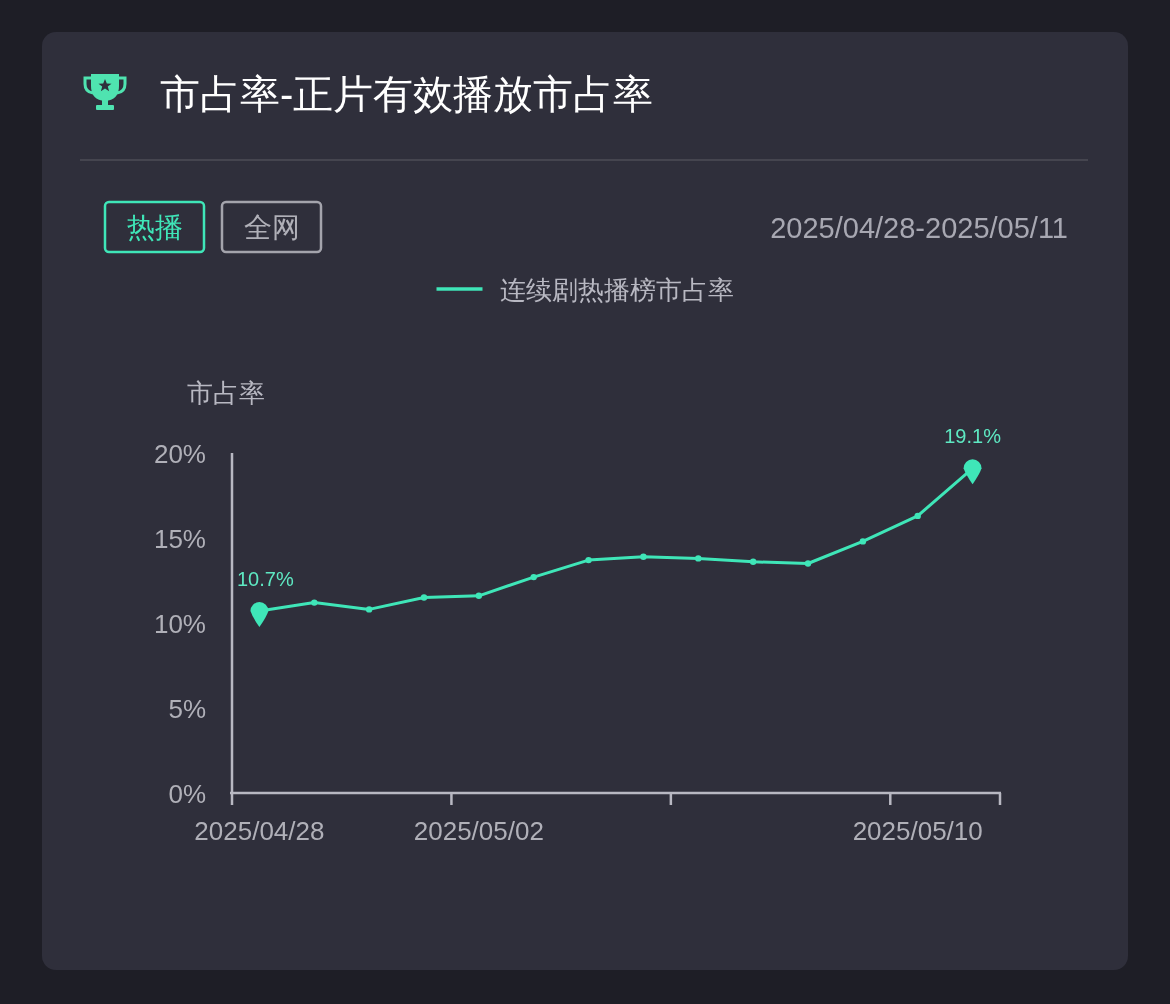  Describe the element at coordinates (271, 227) in the screenshot. I see `button: 全网` at that location.